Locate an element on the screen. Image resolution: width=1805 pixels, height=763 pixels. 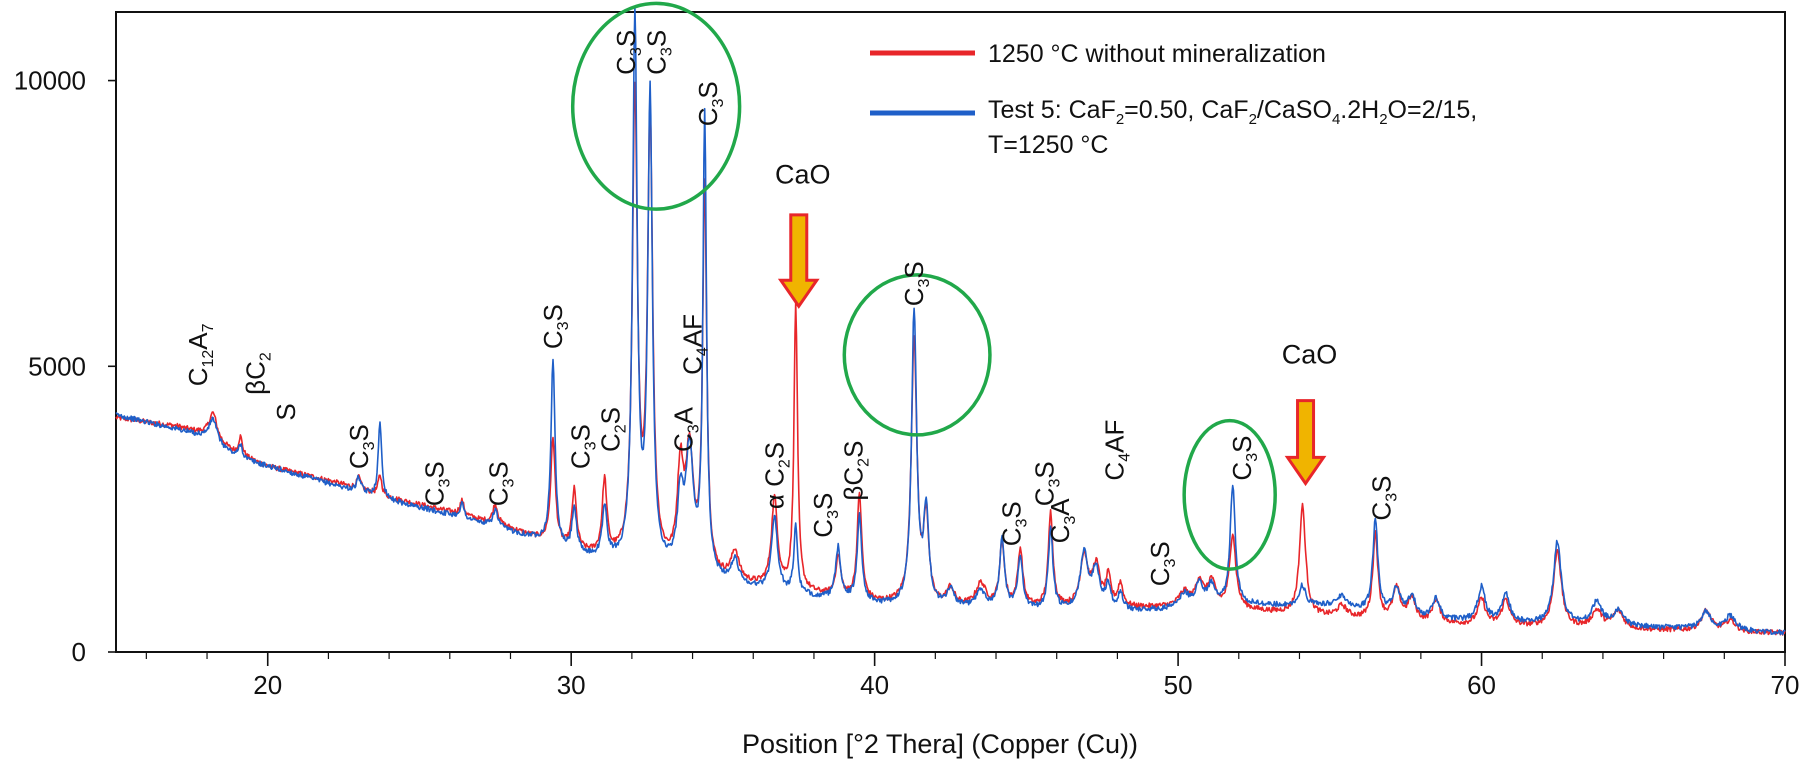
phase-label-11-part-1: C is located at coordinates (656, 65).